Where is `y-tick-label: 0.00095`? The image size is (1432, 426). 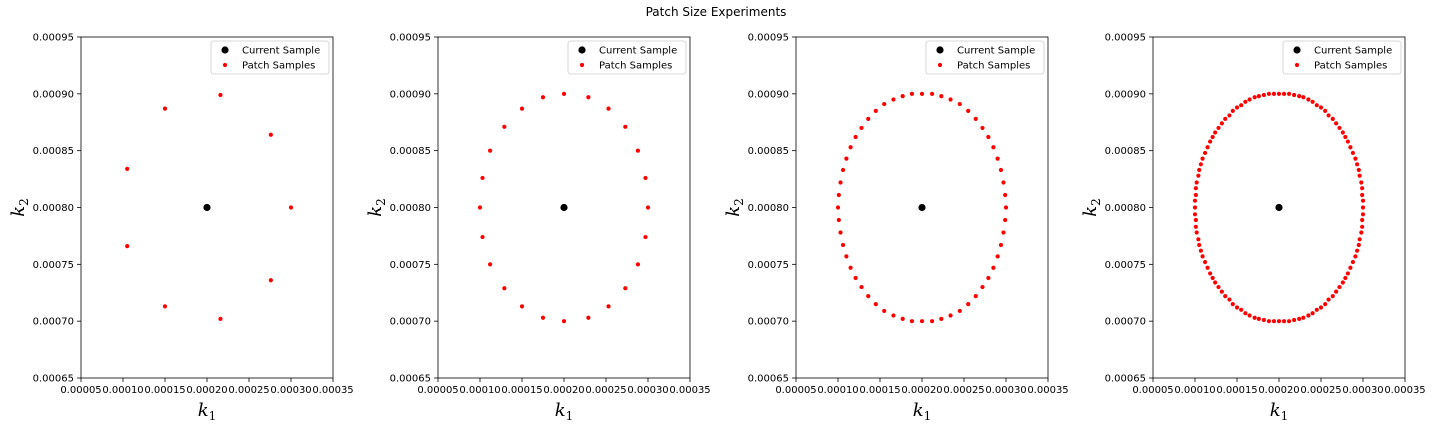 y-tick-label: 0.00095 is located at coordinates (410, 38).